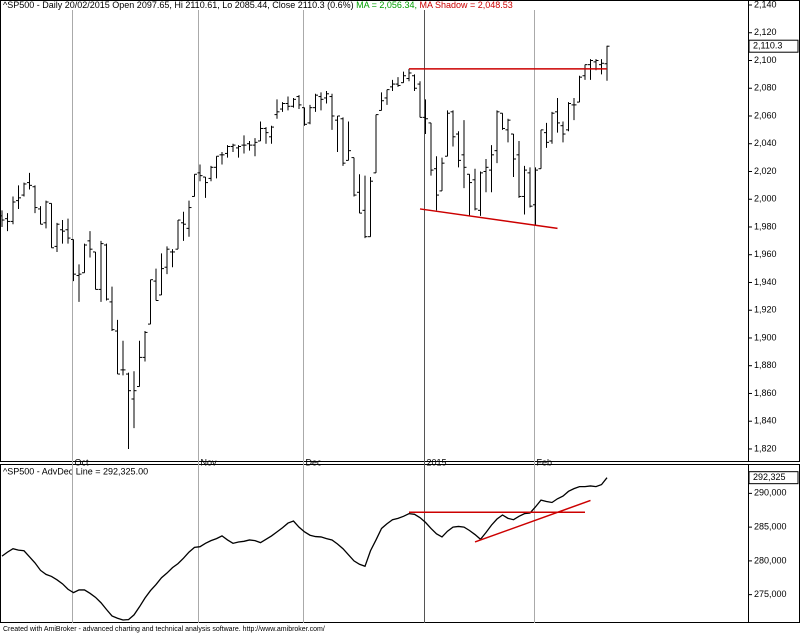 Image resolution: width=800 pixels, height=633 pixels. What do you see at coordinates (82, 462) in the screenshot?
I see `x-tick-label: Oct` at bounding box center [82, 462].